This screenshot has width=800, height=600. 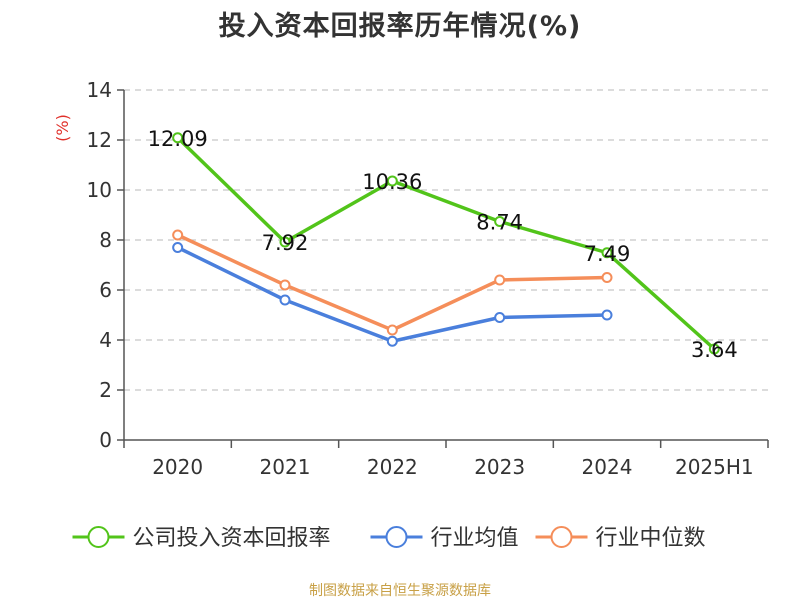 What do you see at coordinates (400, 591) in the screenshot?
I see `source-footer: 制图数据来自恒生聚源数据库` at bounding box center [400, 591].